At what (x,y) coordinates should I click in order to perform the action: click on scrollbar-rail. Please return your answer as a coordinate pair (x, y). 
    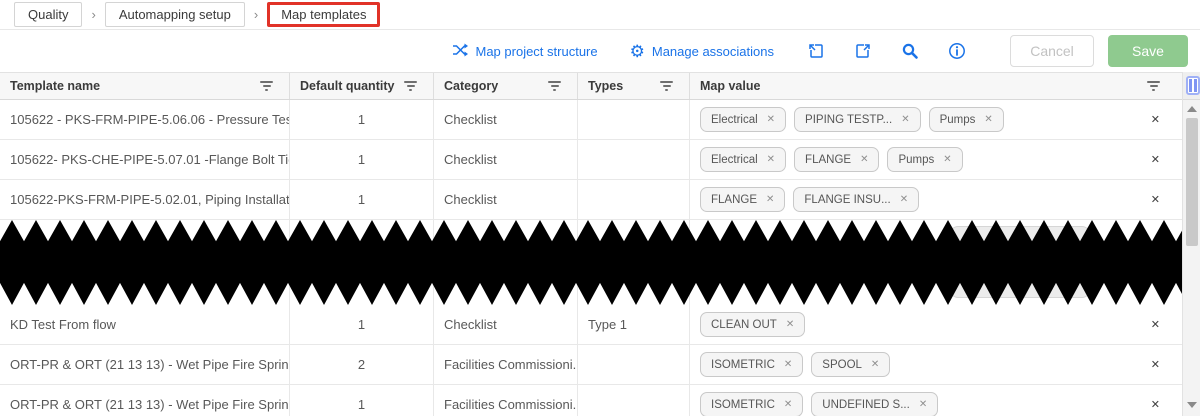
    Looking at the image, I should click on (1191, 244).